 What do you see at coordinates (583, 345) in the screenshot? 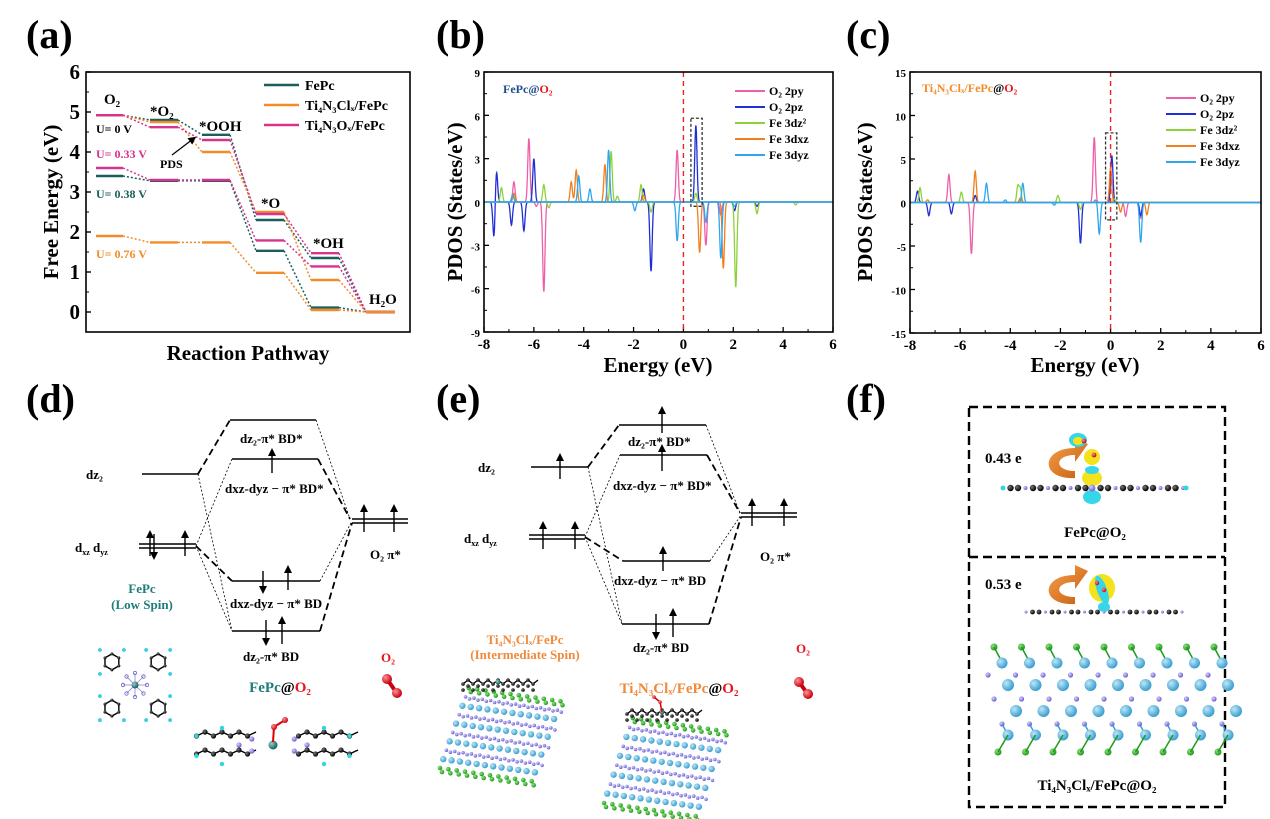
I see `x-tick-label: -4` at bounding box center [583, 345].